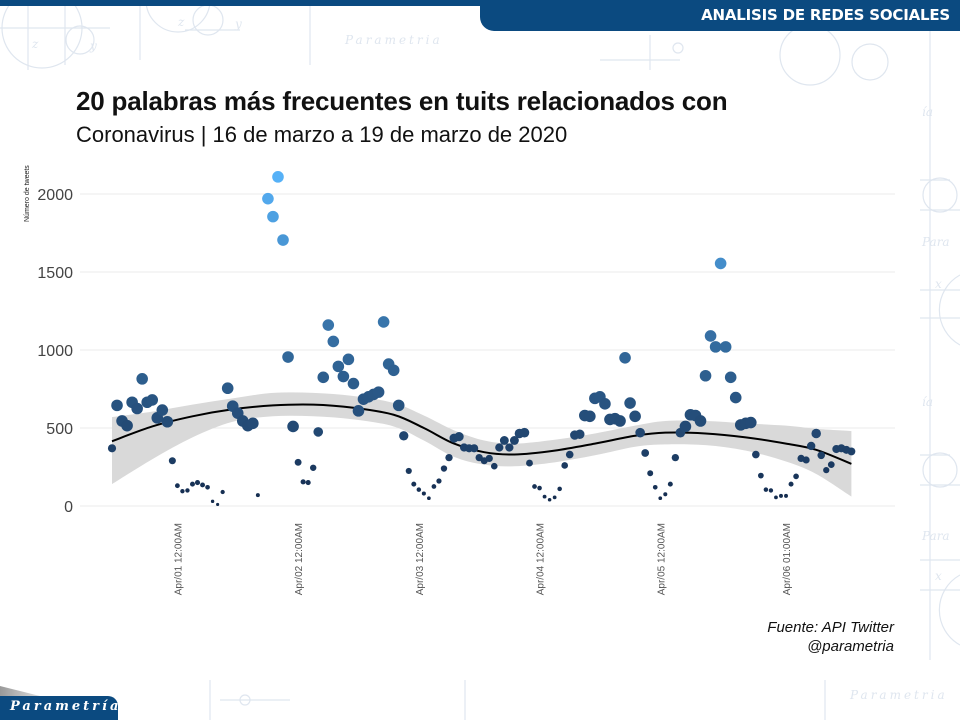 The width and height of the screenshot is (960, 720). I want to click on x-tick-label: Apr/05 12:00AM, so click(661, 559).